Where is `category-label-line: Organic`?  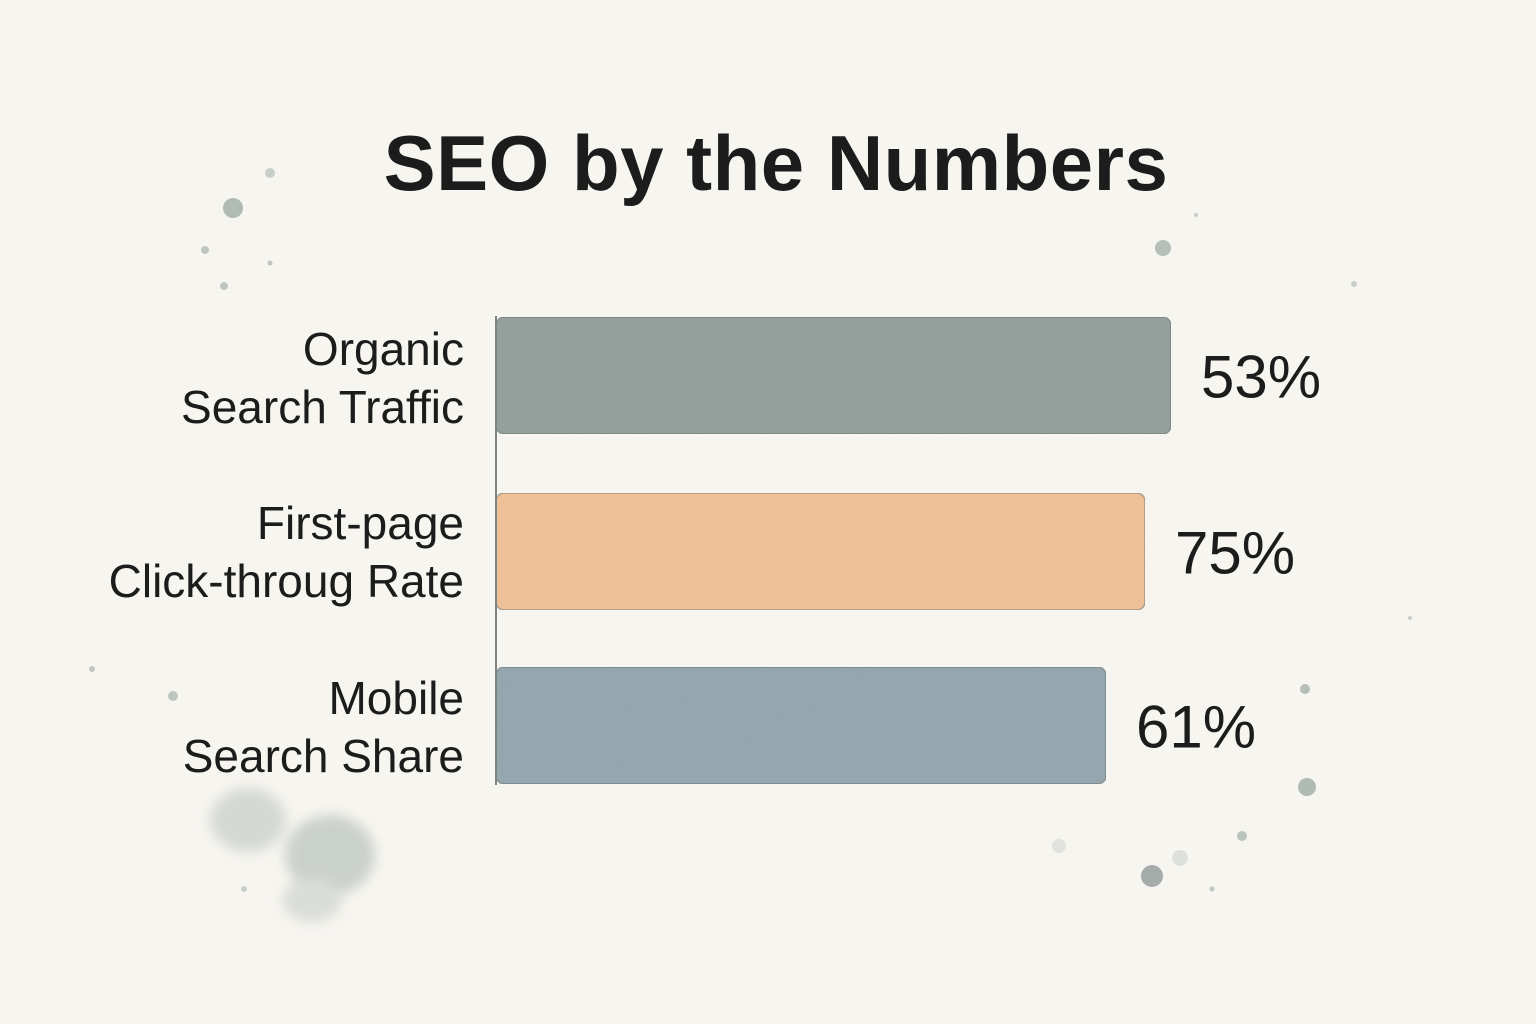
category-label-line: Organic is located at coordinates (383, 349).